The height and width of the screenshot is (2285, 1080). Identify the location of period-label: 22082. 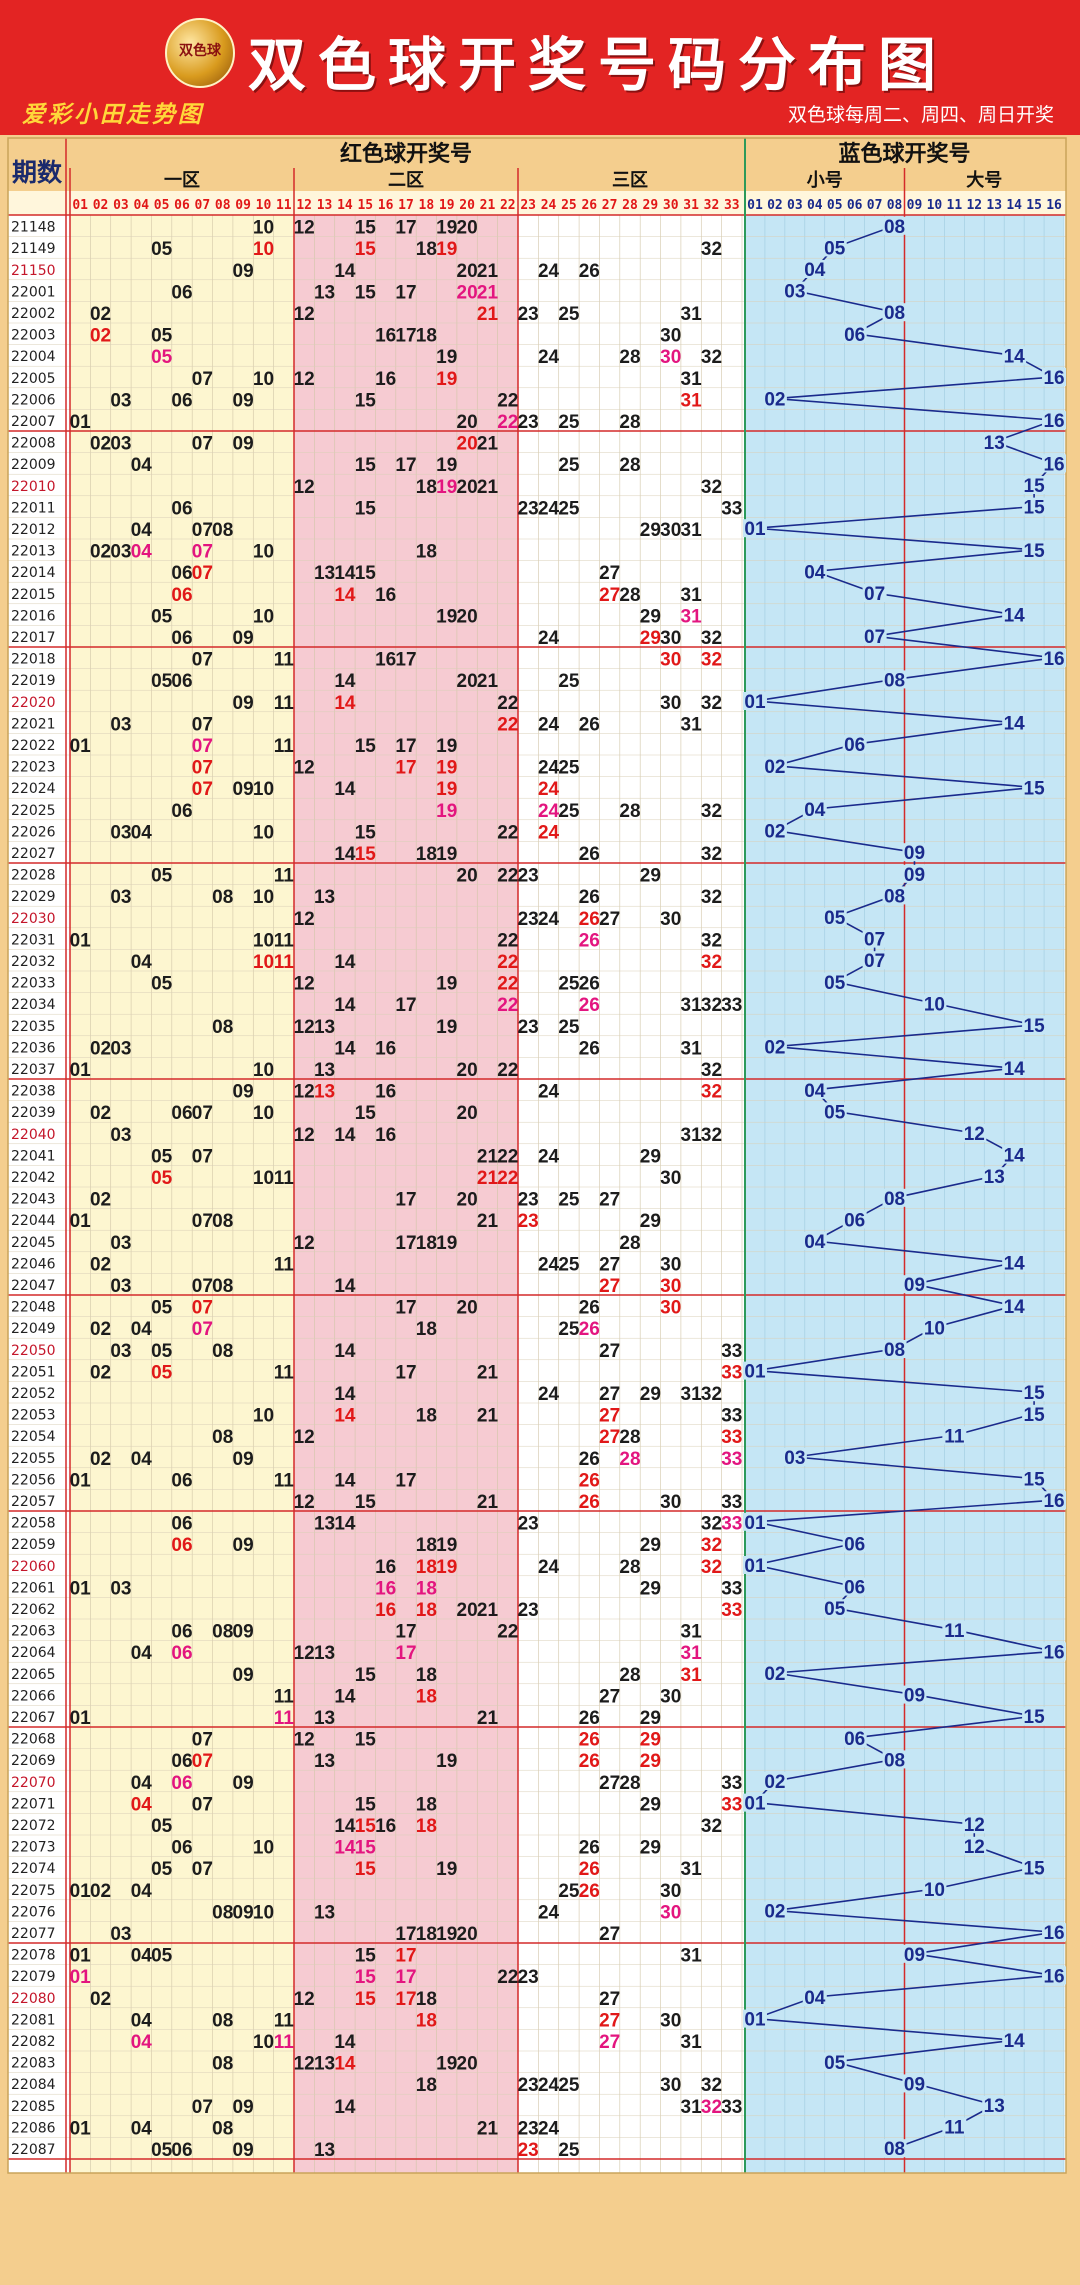
(33, 2042).